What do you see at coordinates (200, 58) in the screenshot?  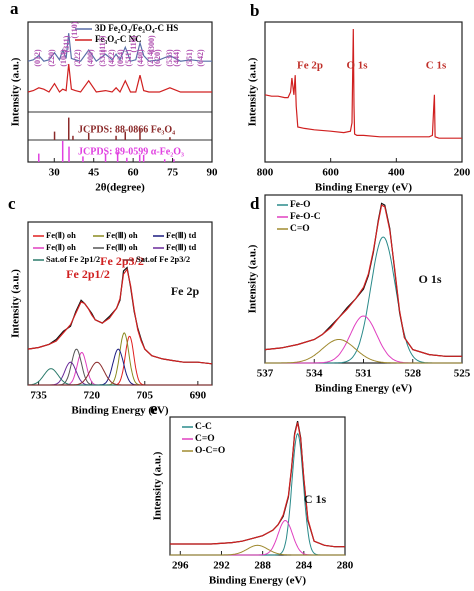 I see `hkl-label: (642)` at bounding box center [200, 58].